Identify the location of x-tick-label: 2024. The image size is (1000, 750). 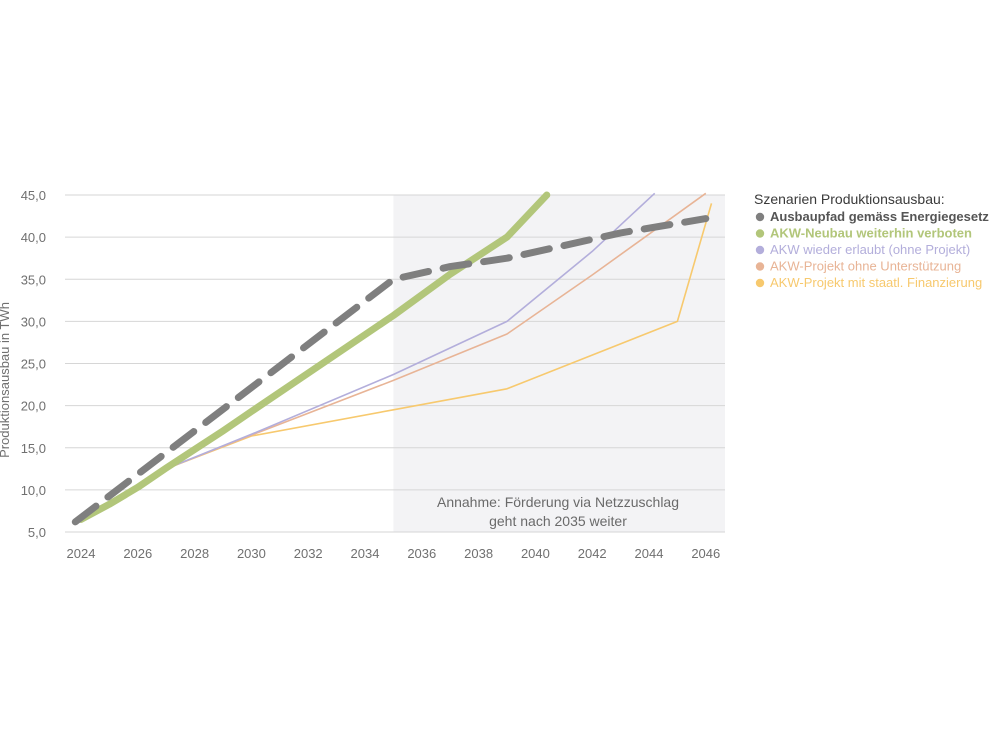
(81, 553).